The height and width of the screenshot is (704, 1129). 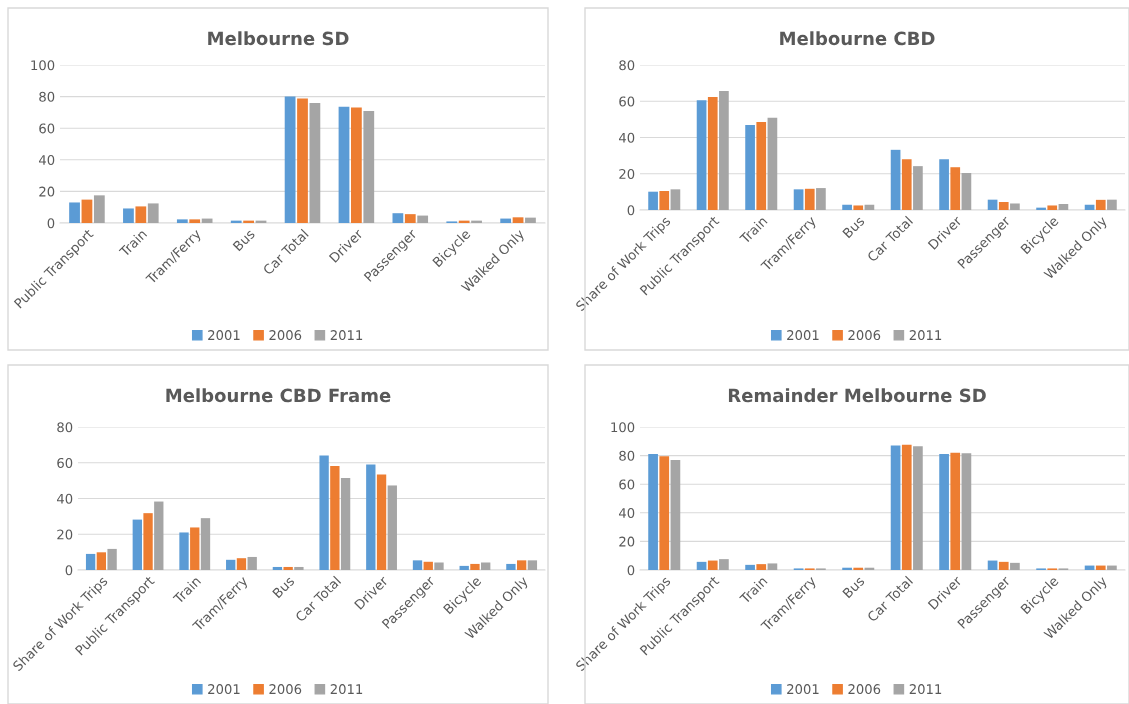 What do you see at coordinates (857, 38) in the screenshot?
I see `chart-title: Melbourne CBD` at bounding box center [857, 38].